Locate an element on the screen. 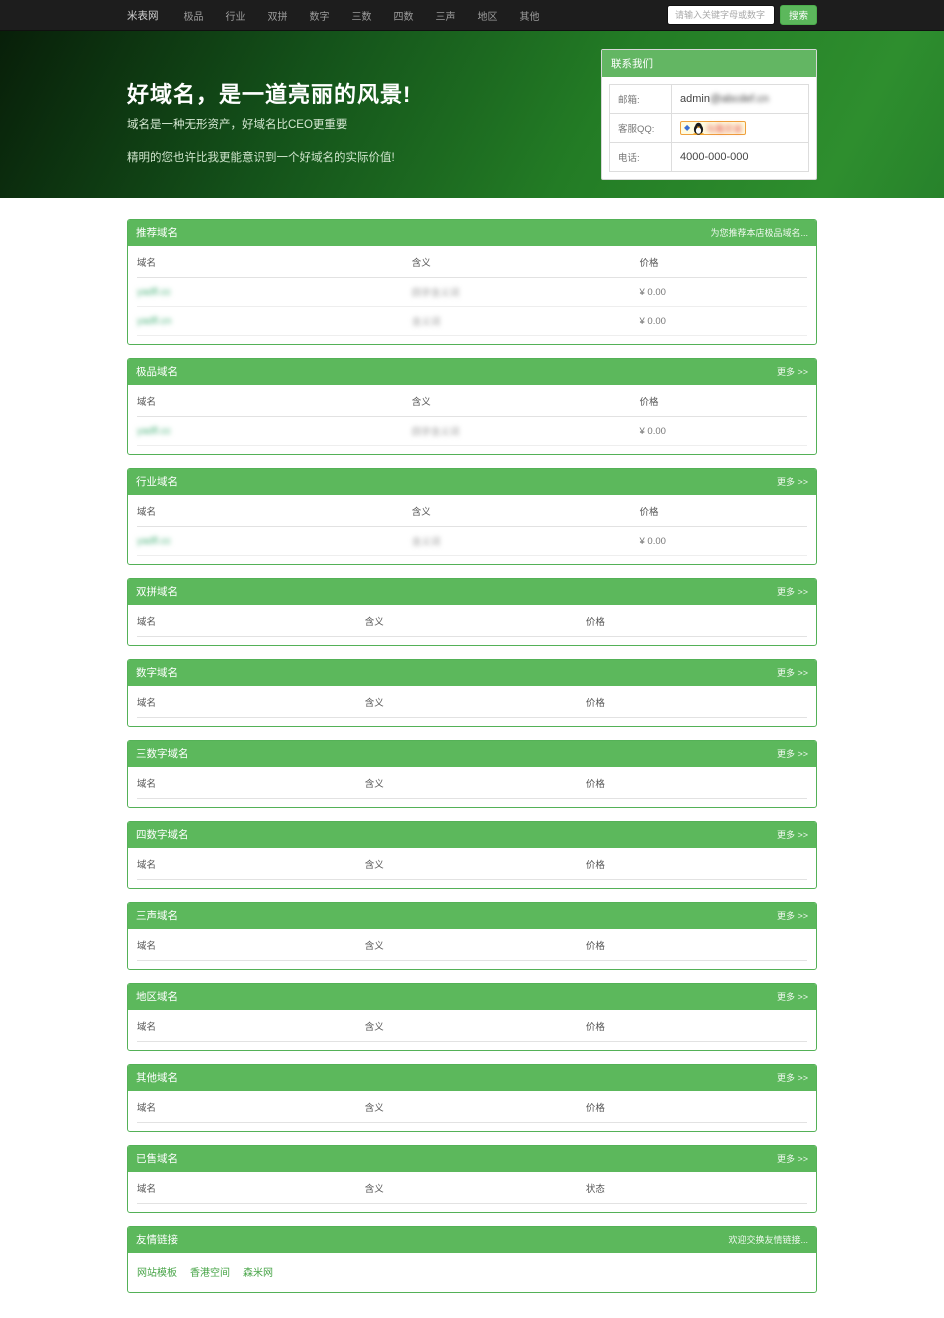 This screenshot has height=1318, width=944. panel-header: 行业域名 更多 >> is located at coordinates (472, 482).